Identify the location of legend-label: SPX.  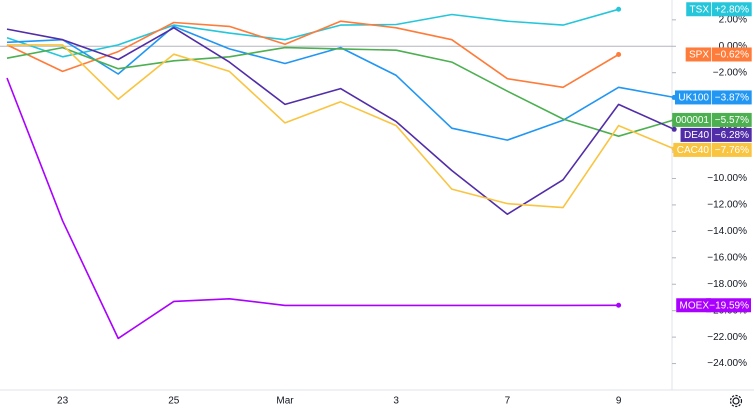
(699, 55).